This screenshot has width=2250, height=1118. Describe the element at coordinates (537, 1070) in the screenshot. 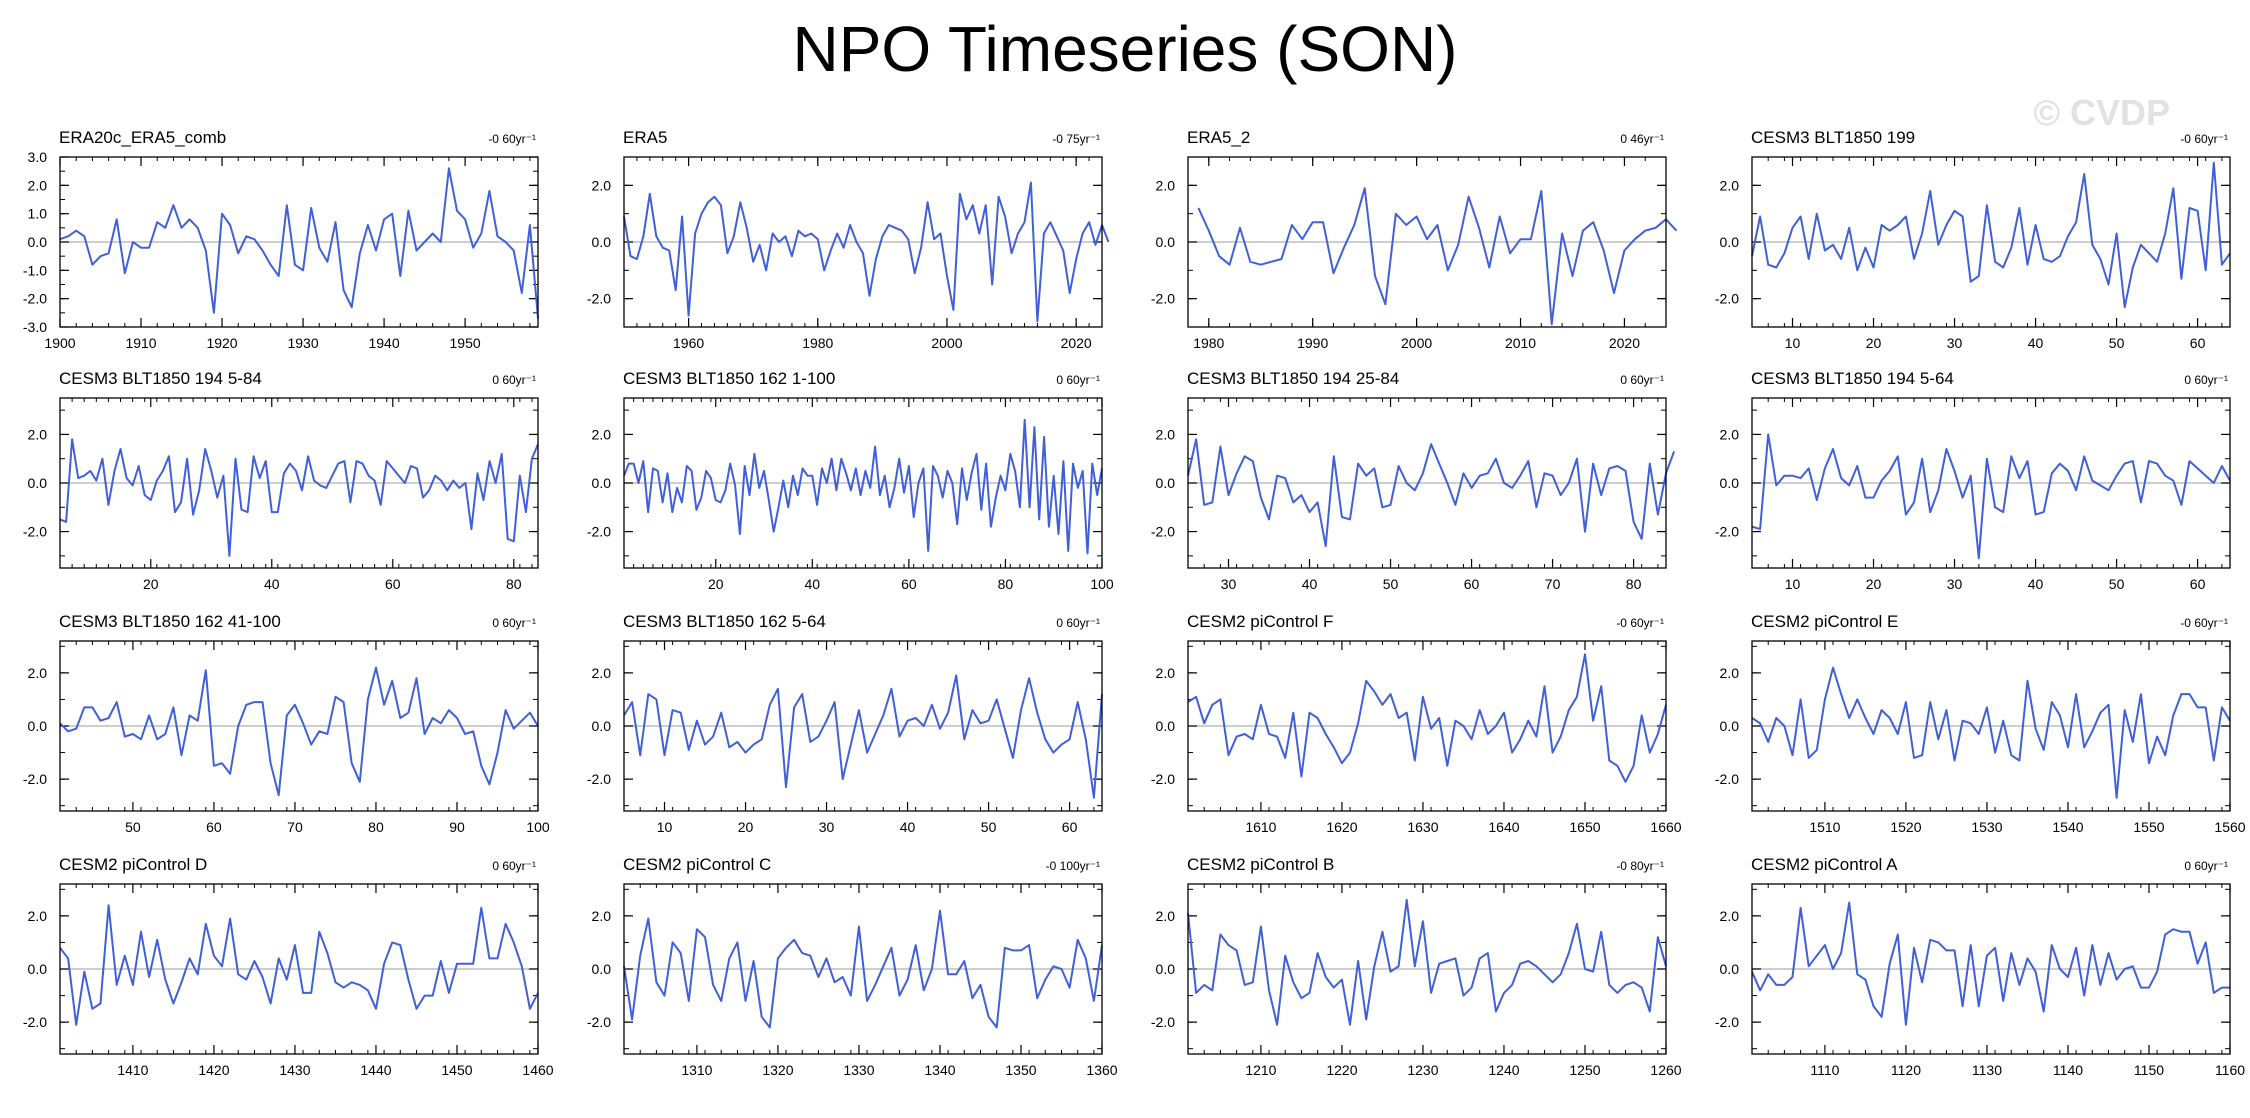

I see `x-tick-label: 1460` at that location.